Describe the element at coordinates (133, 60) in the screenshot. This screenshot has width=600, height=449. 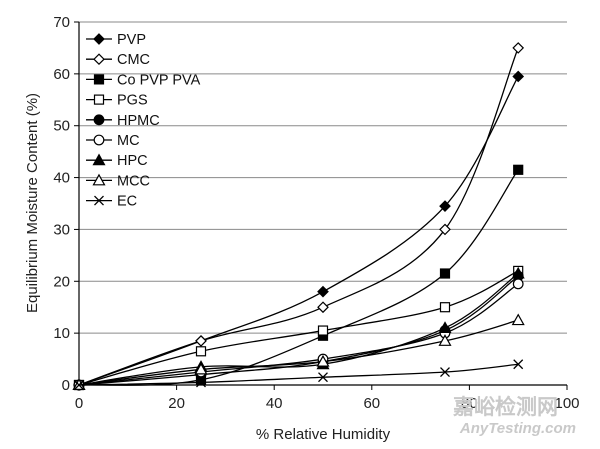
I see `legend-label: CMC` at that location.